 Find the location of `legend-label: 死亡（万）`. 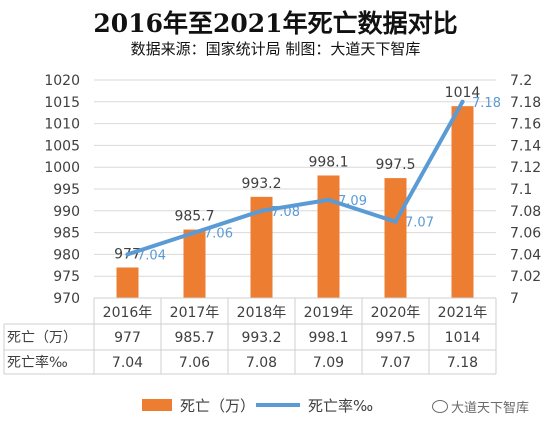

legend-label: 死亡（万） is located at coordinates (217, 406).